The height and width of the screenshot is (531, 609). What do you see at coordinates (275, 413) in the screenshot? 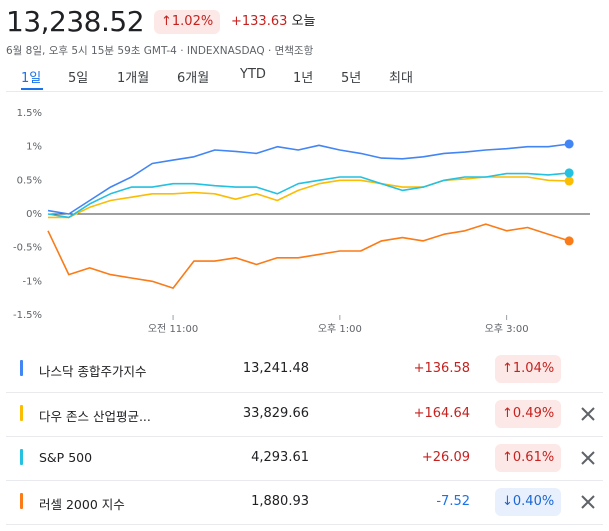
I see `quote-value: 33,829.66` at bounding box center [275, 413].